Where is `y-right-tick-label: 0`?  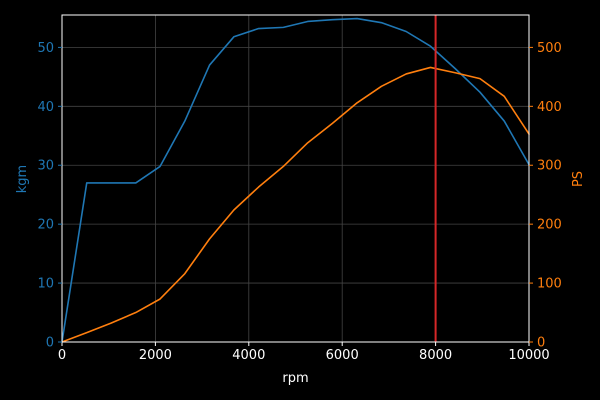
y-right-tick-label: 0 is located at coordinates (541, 343).